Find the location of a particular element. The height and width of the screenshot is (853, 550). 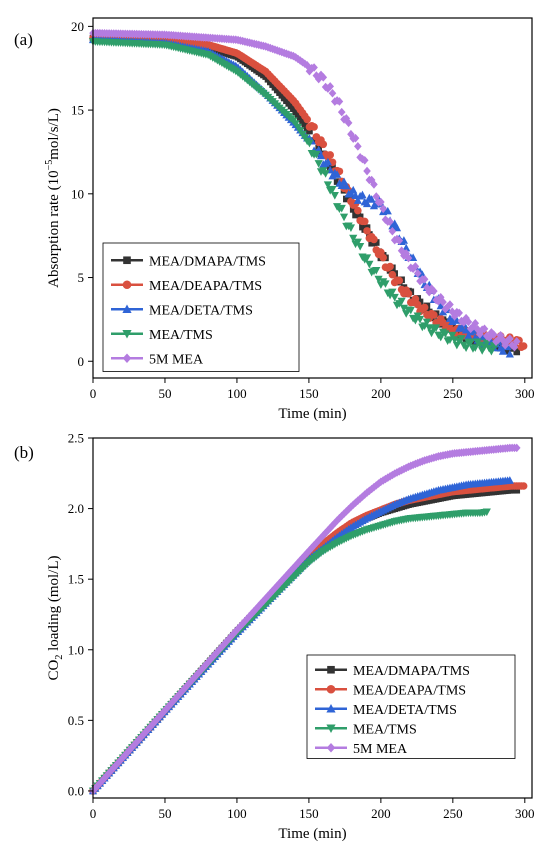

y-tick-label: 1.0 is located at coordinates (76, 649).